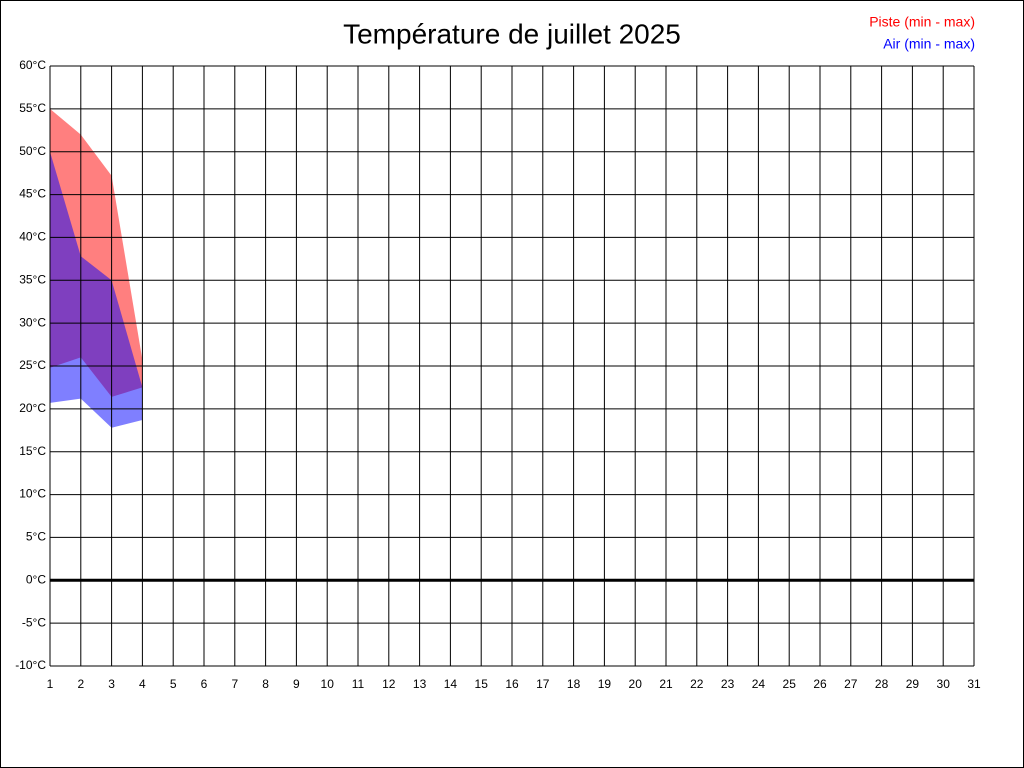 The image size is (1024, 768). I want to click on y-tick-label: -10°C, so click(30, 665).